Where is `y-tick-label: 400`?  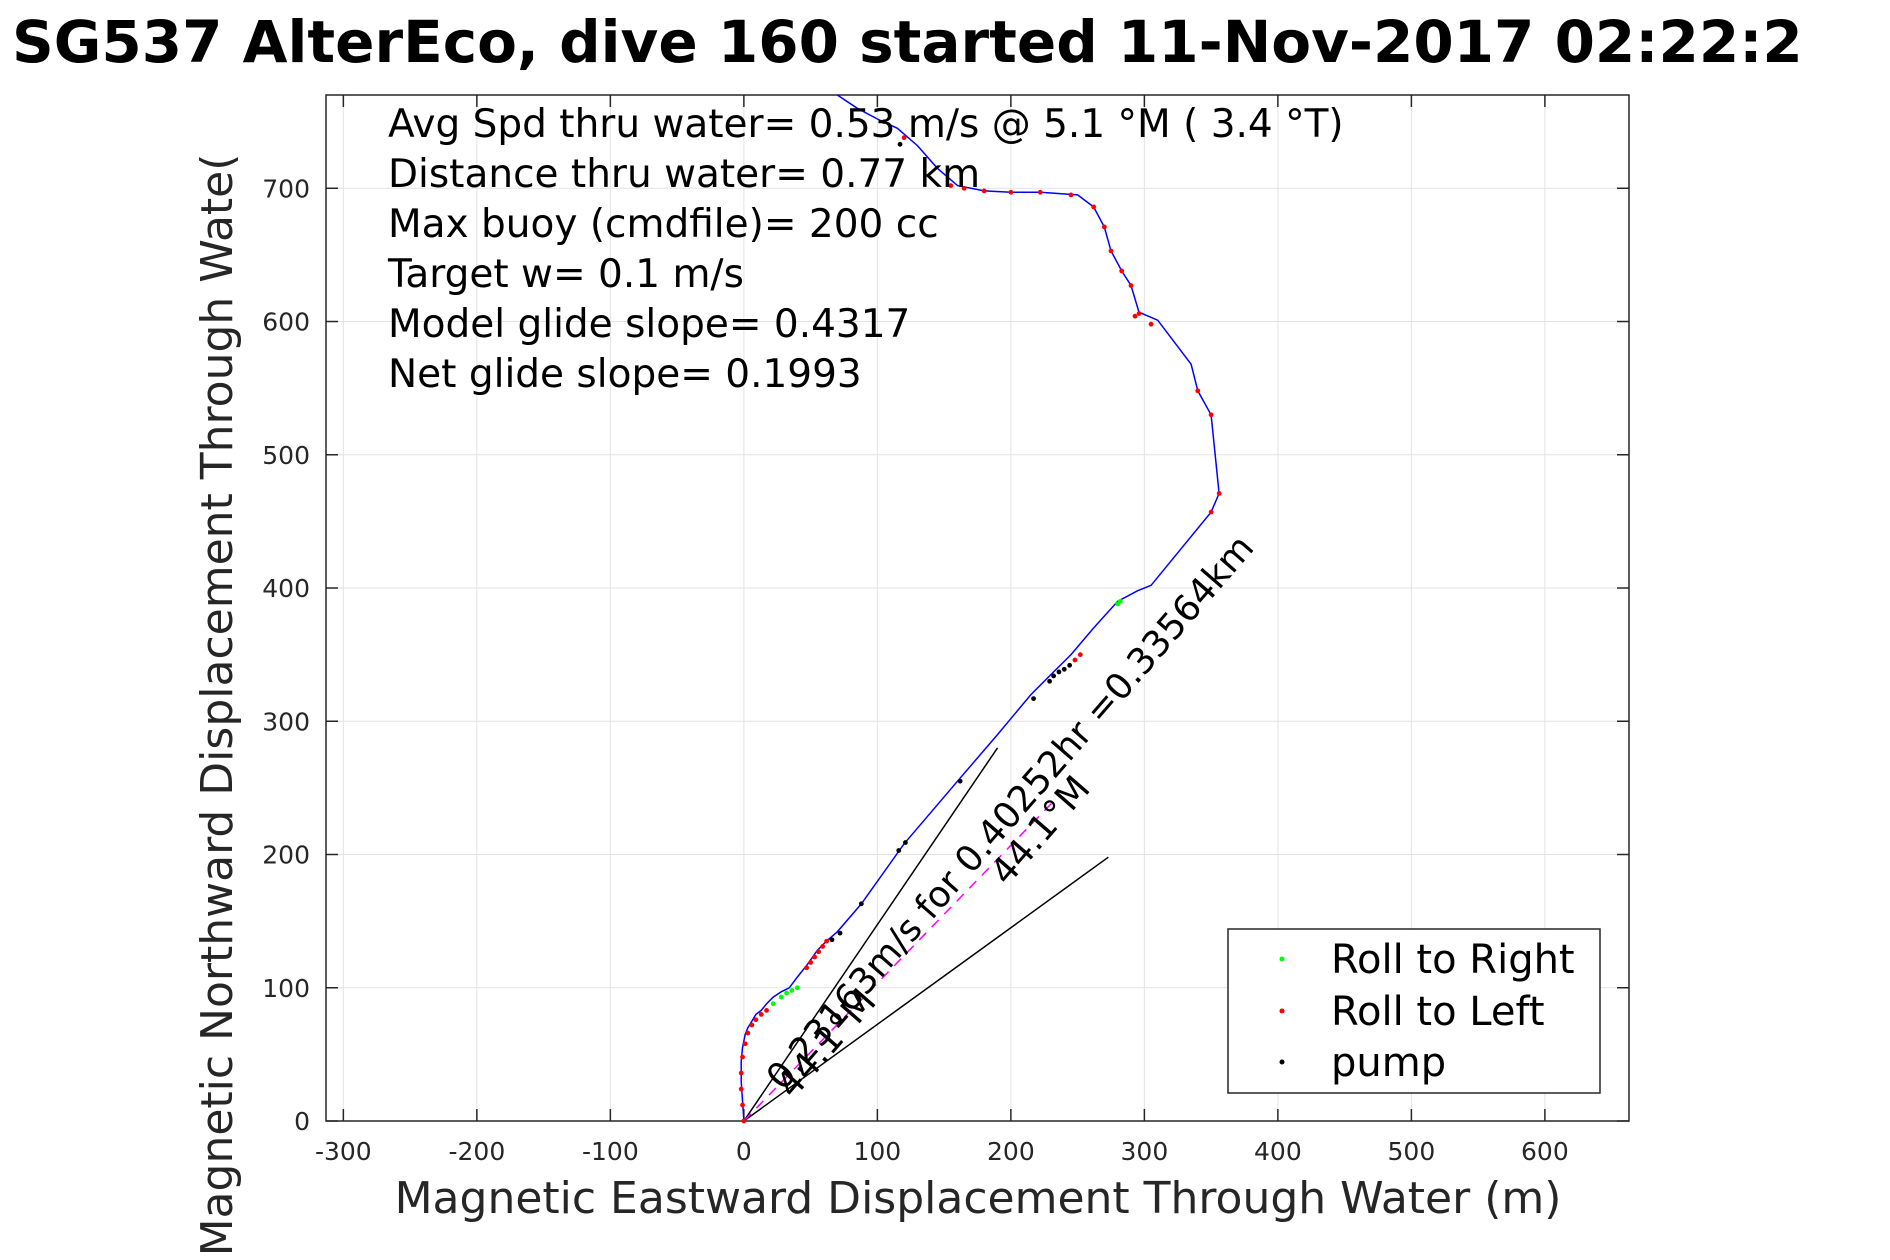 y-tick-label: 400 is located at coordinates (286, 588).